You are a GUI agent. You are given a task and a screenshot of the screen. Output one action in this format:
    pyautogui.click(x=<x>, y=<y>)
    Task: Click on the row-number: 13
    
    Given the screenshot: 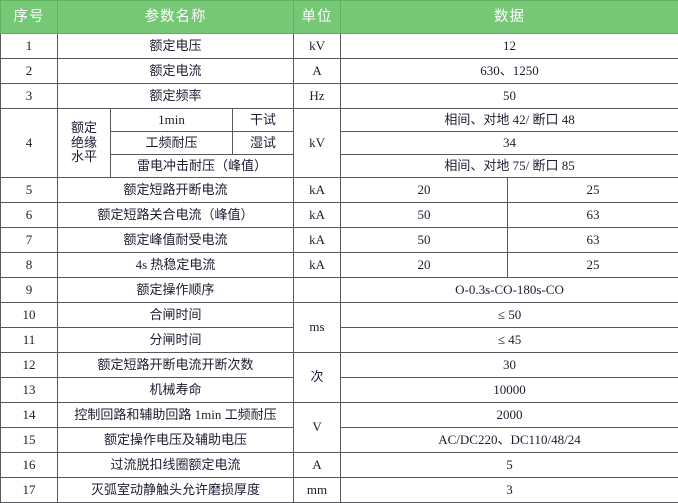 What is the action you would take?
    pyautogui.click(x=29, y=390)
    